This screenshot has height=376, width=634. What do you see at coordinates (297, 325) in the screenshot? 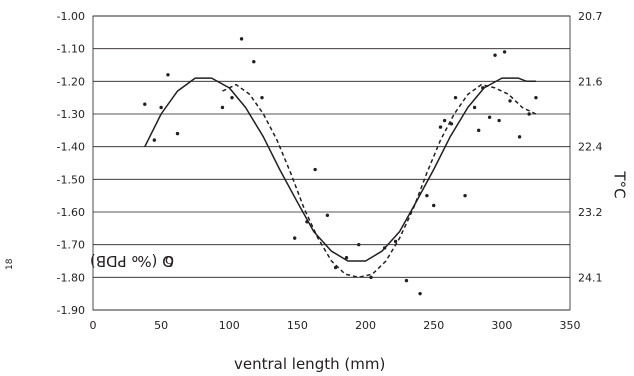
I see `x-tick-label: 150` at bounding box center [297, 325].